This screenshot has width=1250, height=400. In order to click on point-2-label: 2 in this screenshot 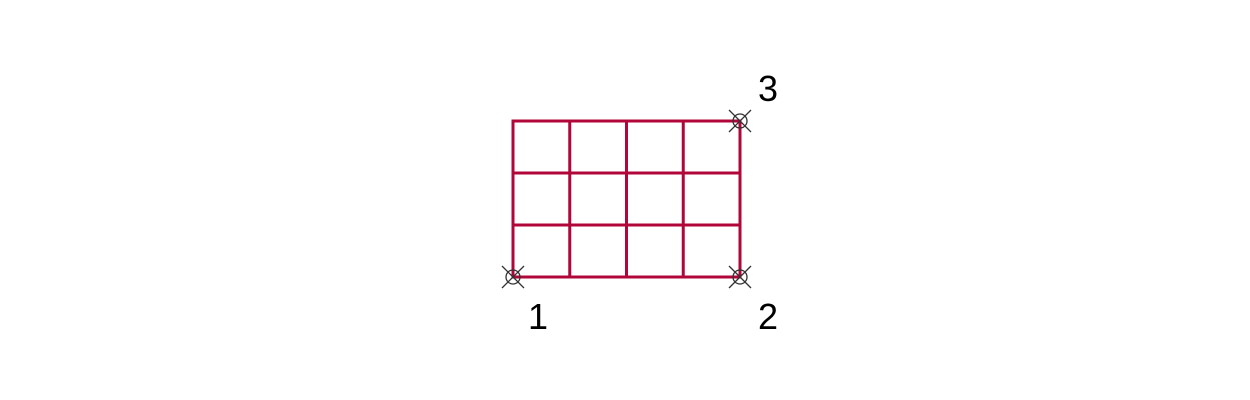, I will do `click(768, 316)`.